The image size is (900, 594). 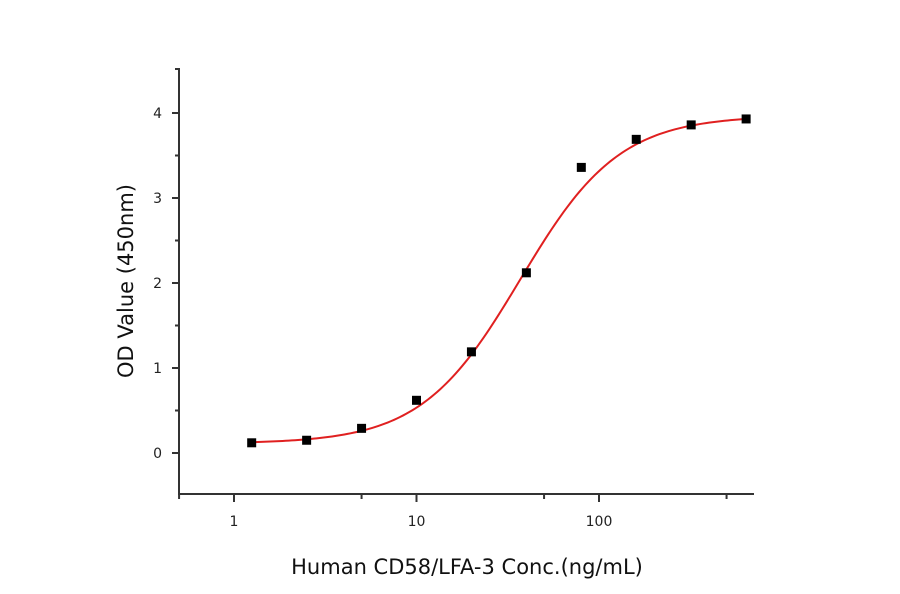 I want to click on x-tick-label: 1, so click(x=234, y=522).